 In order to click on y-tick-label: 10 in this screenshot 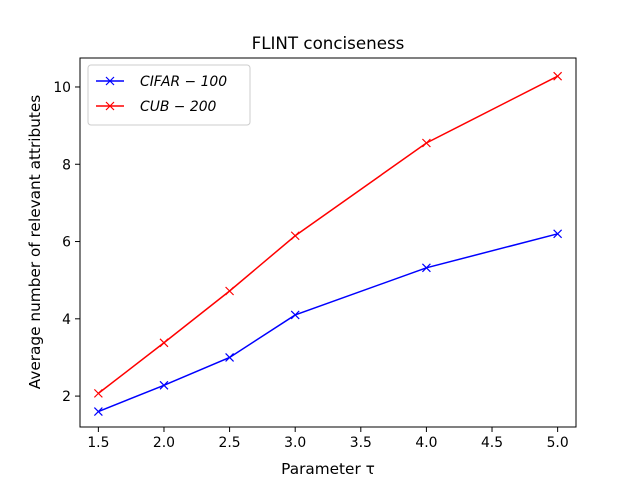, I will do `click(62, 88)`.